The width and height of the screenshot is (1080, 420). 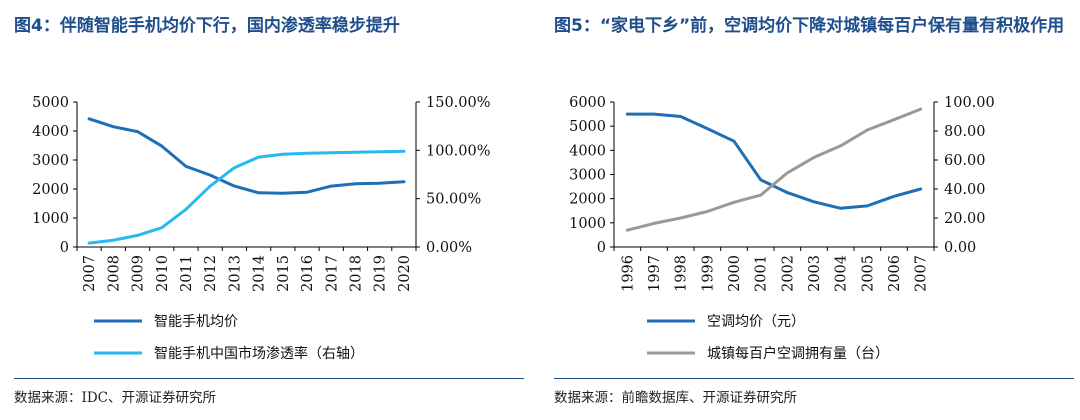 I want to click on legend-label-1: 空调均价（元）, so click(x=756, y=322).